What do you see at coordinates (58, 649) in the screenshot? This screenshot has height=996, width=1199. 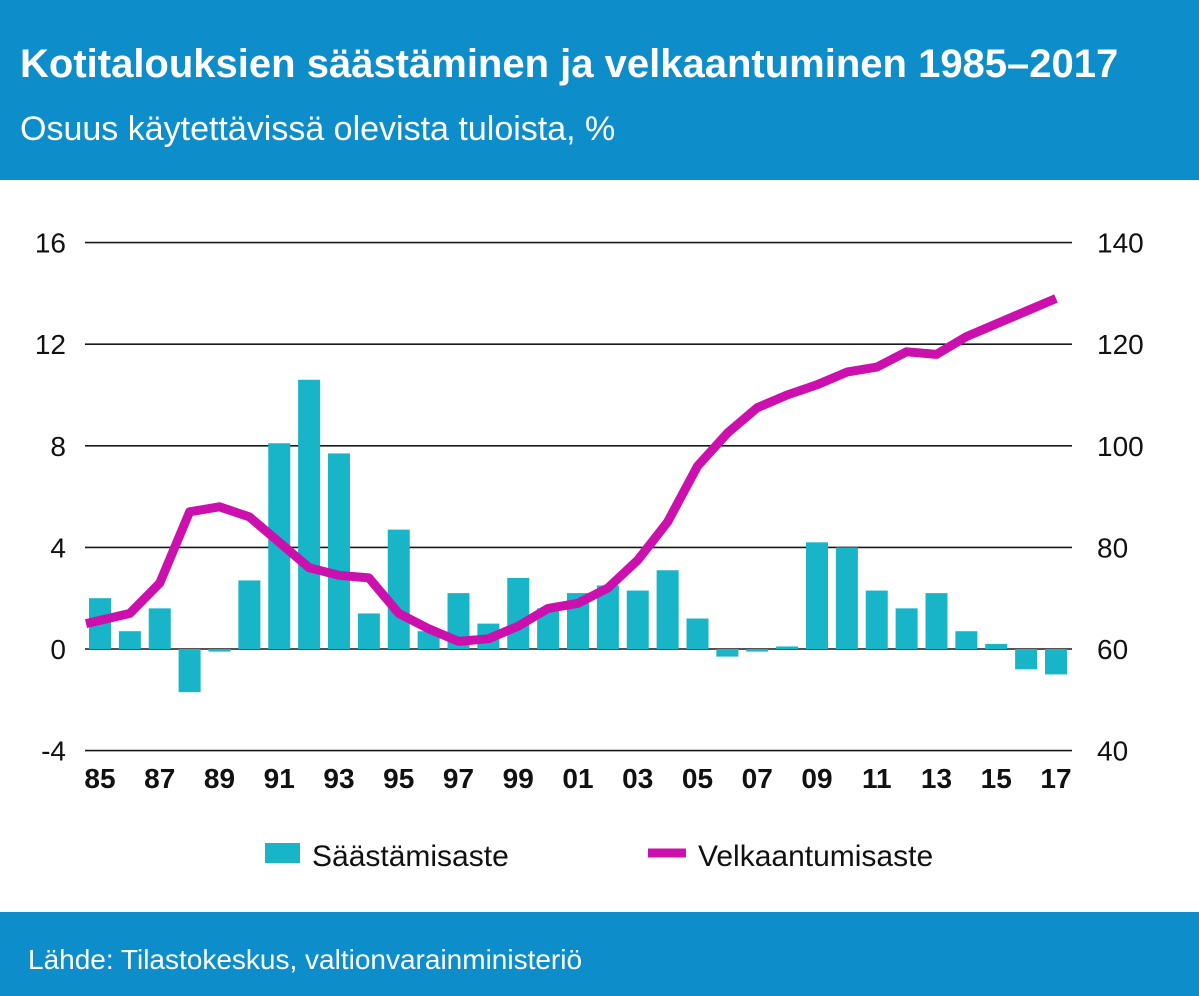 I see `left-axis-tick-label: 0` at bounding box center [58, 649].